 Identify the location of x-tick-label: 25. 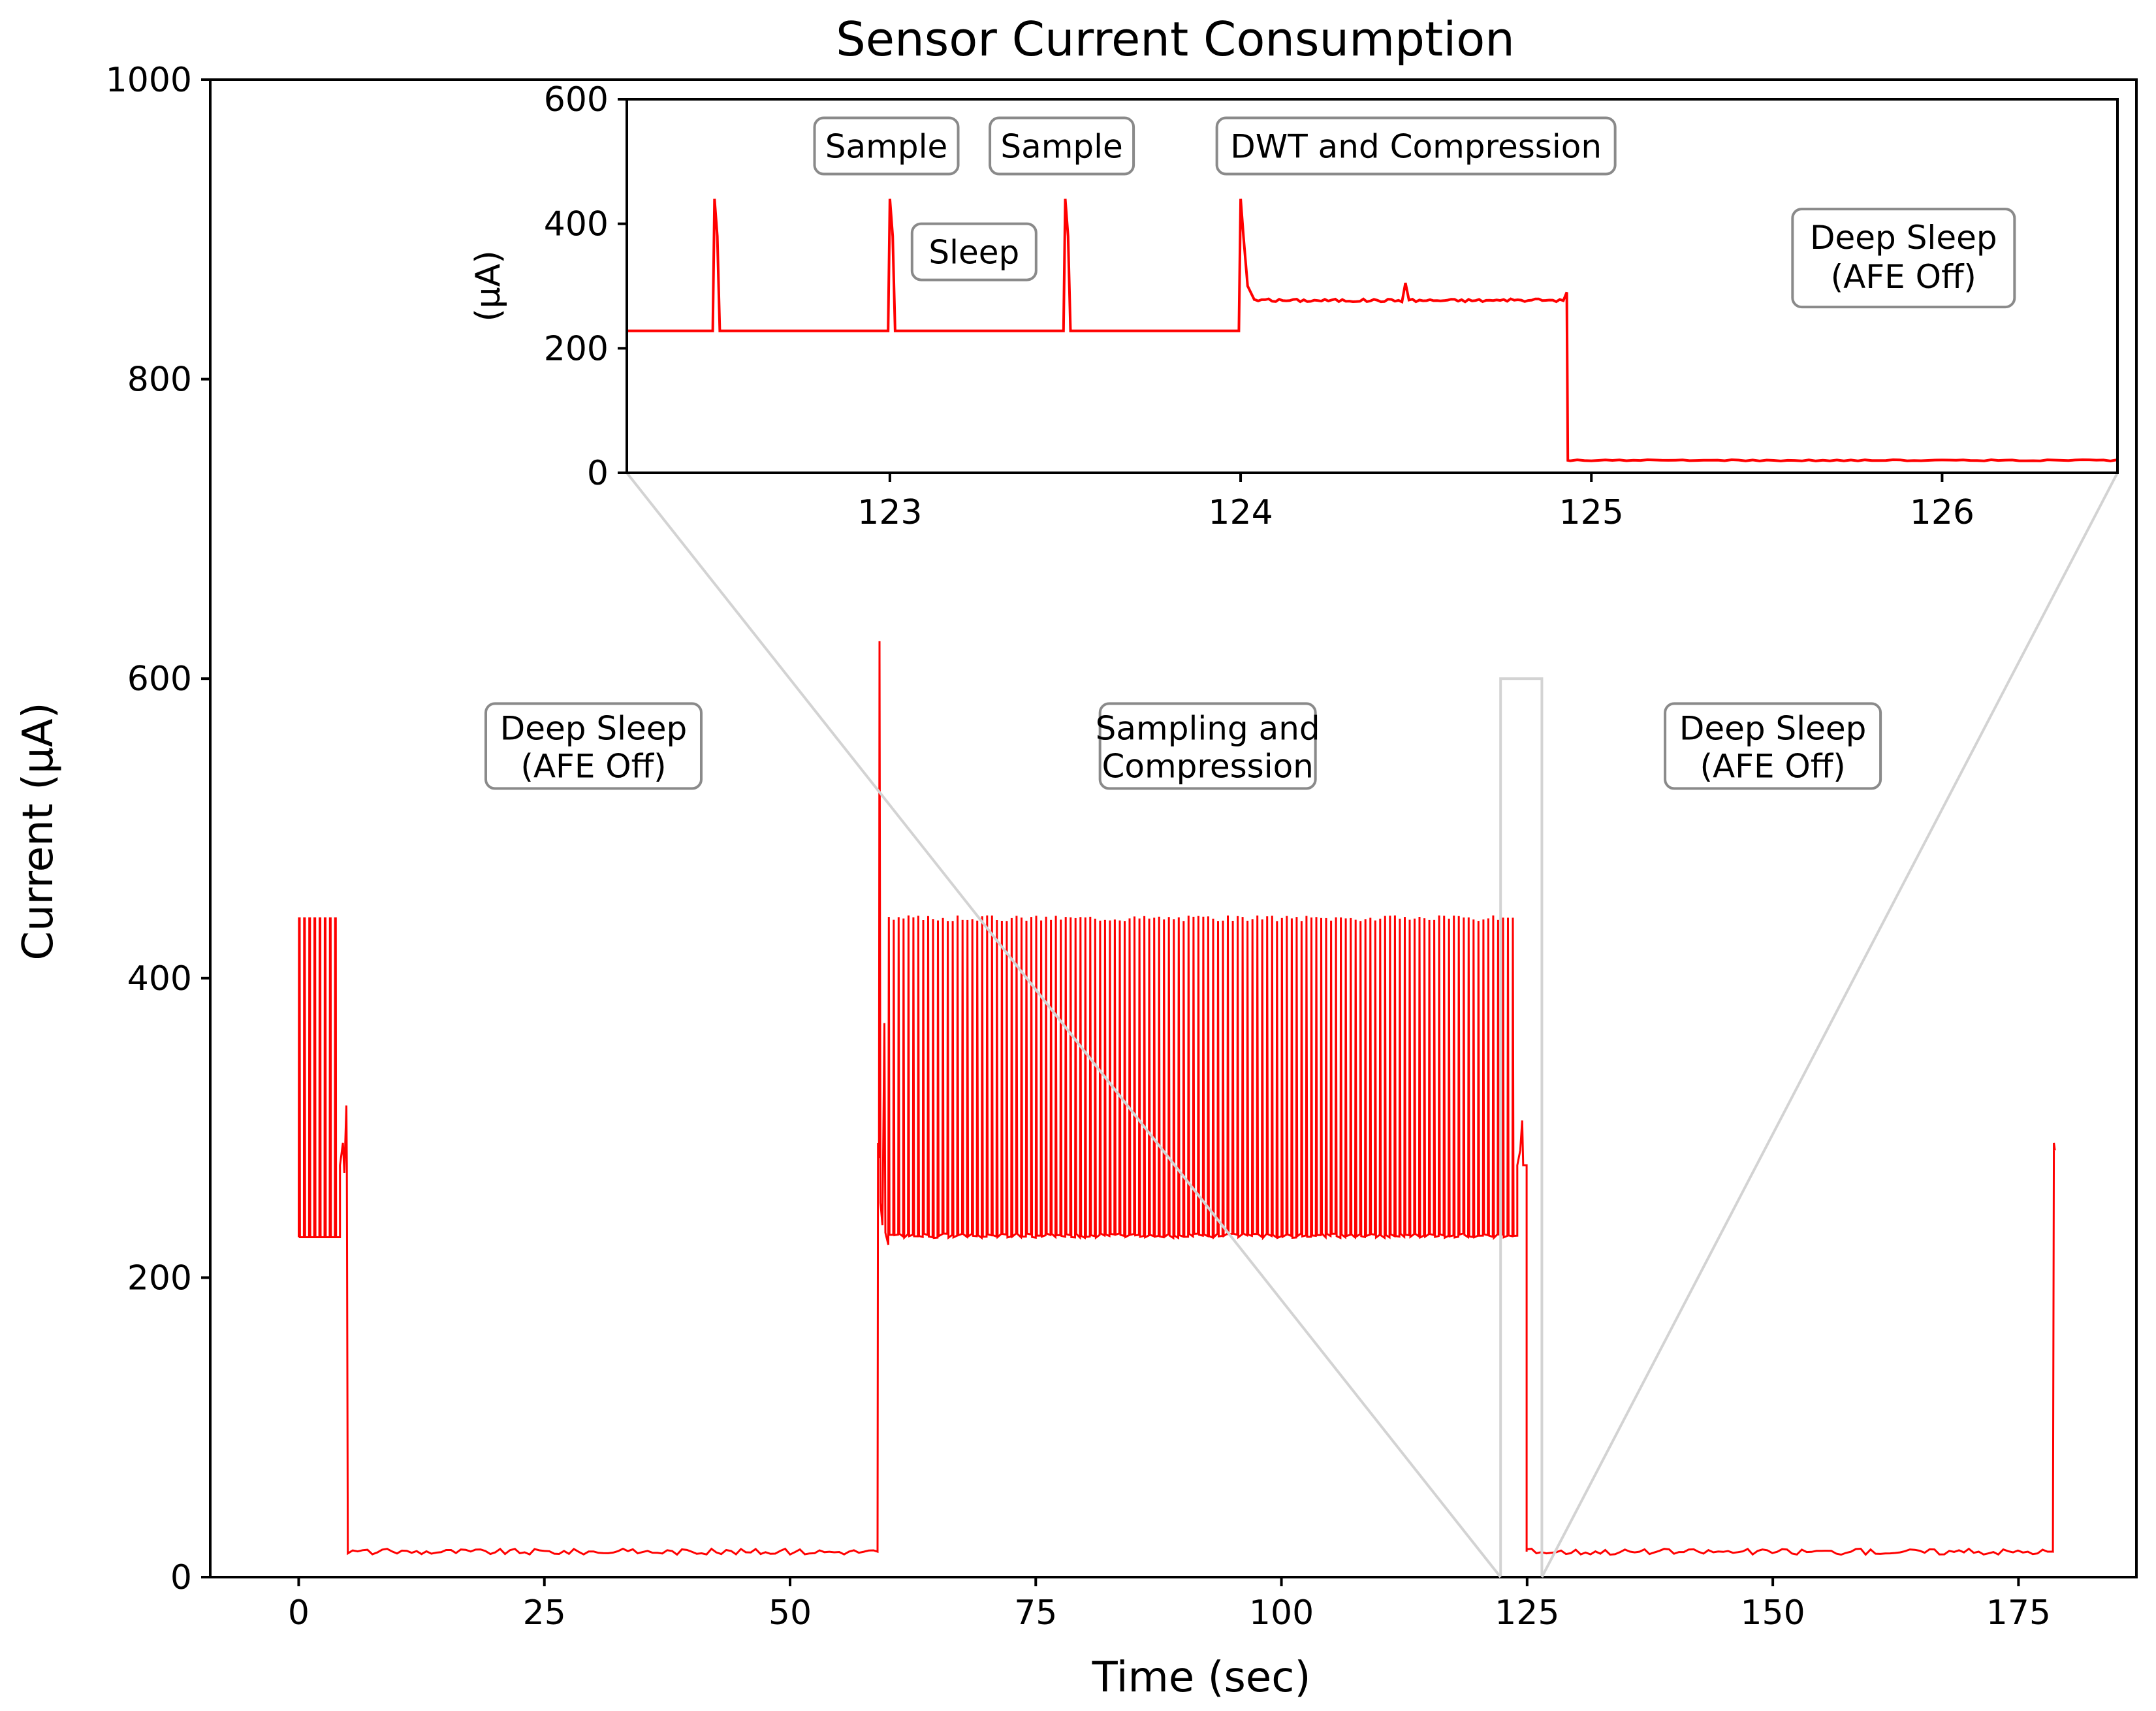
(544, 1613).